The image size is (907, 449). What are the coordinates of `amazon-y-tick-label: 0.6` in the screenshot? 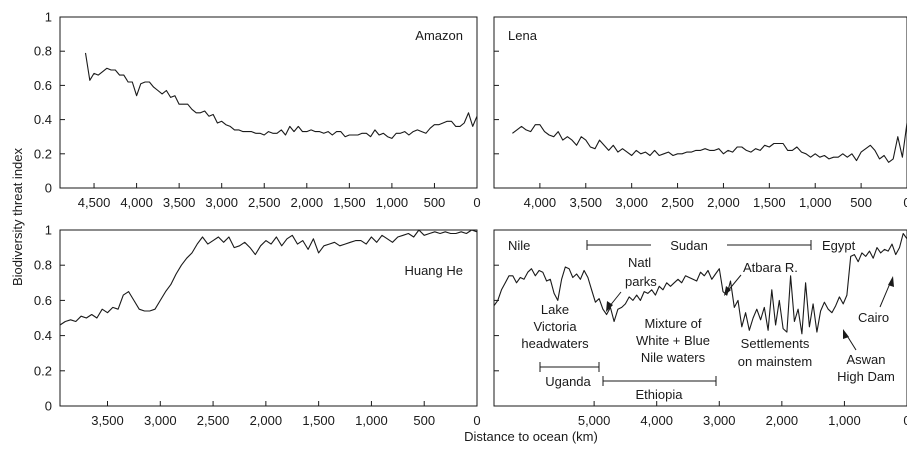 It's located at (43, 85).